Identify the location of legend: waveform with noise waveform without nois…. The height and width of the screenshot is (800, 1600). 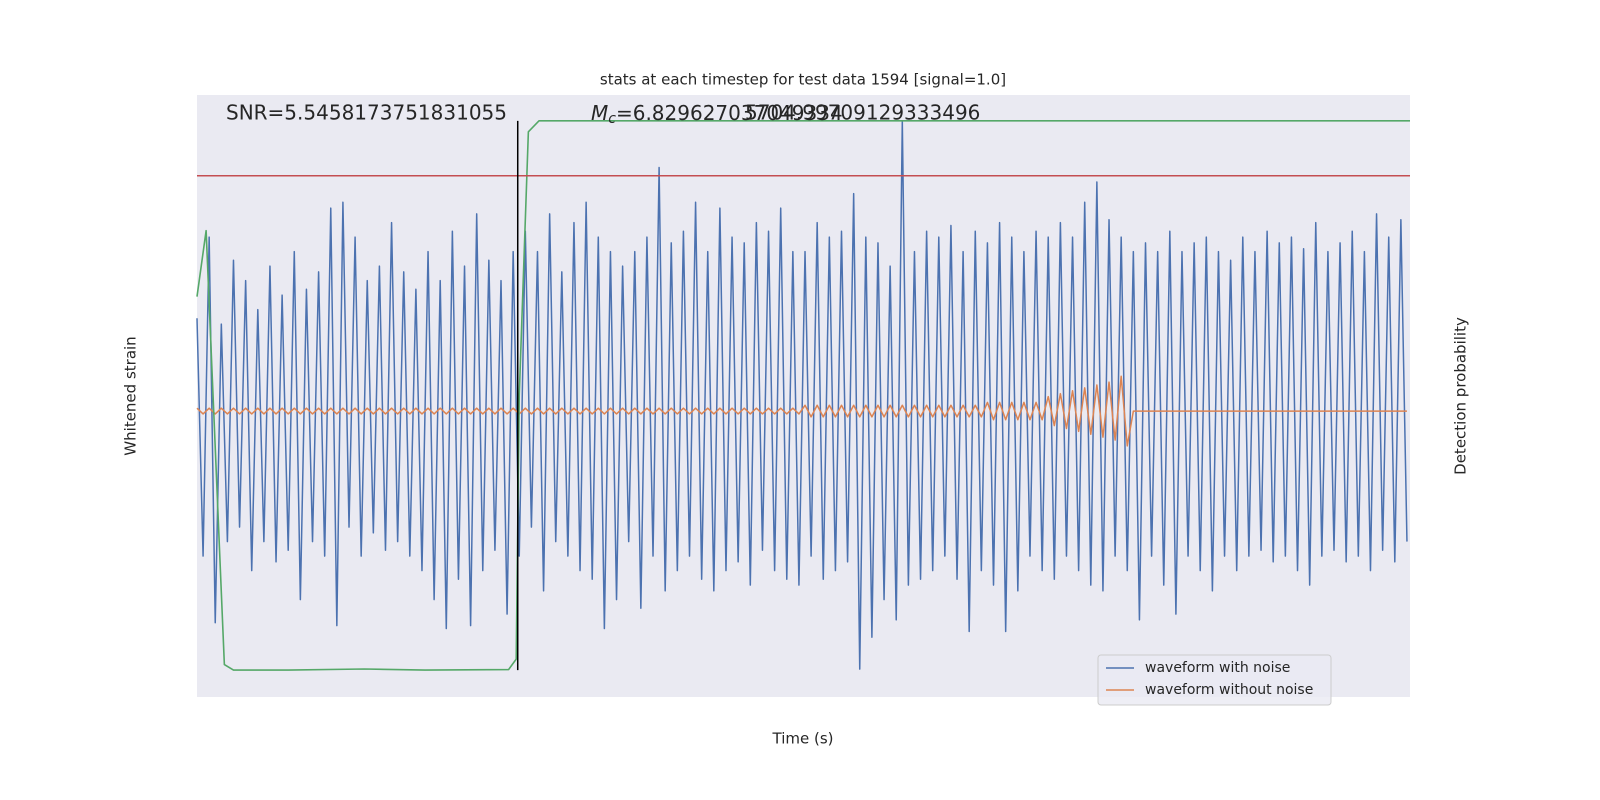
(1214, 680).